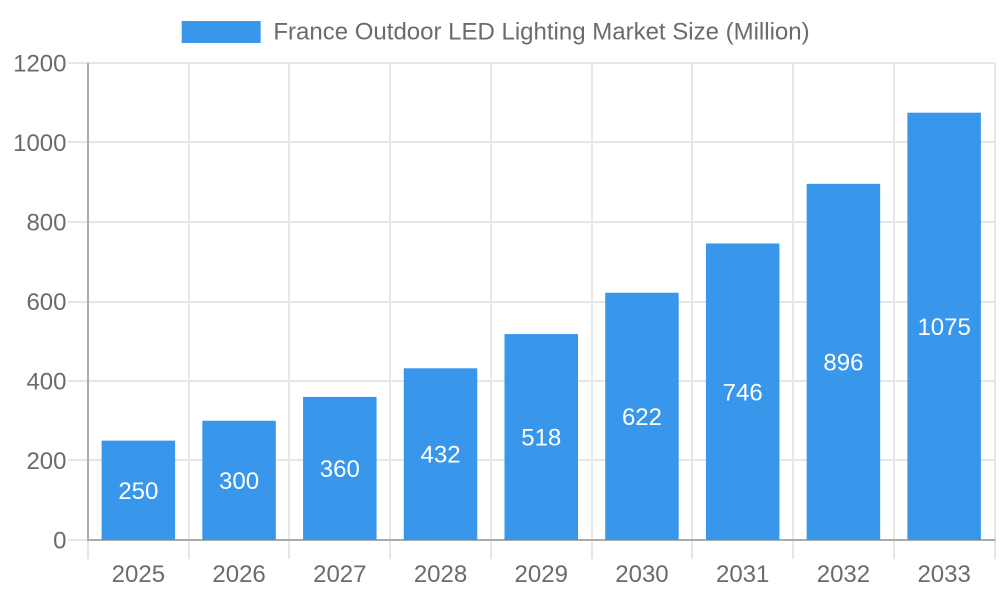 Image resolution: width=1000 pixels, height=600 pixels. Describe the element at coordinates (742, 574) in the screenshot. I see `svg-text: 2031` at that location.